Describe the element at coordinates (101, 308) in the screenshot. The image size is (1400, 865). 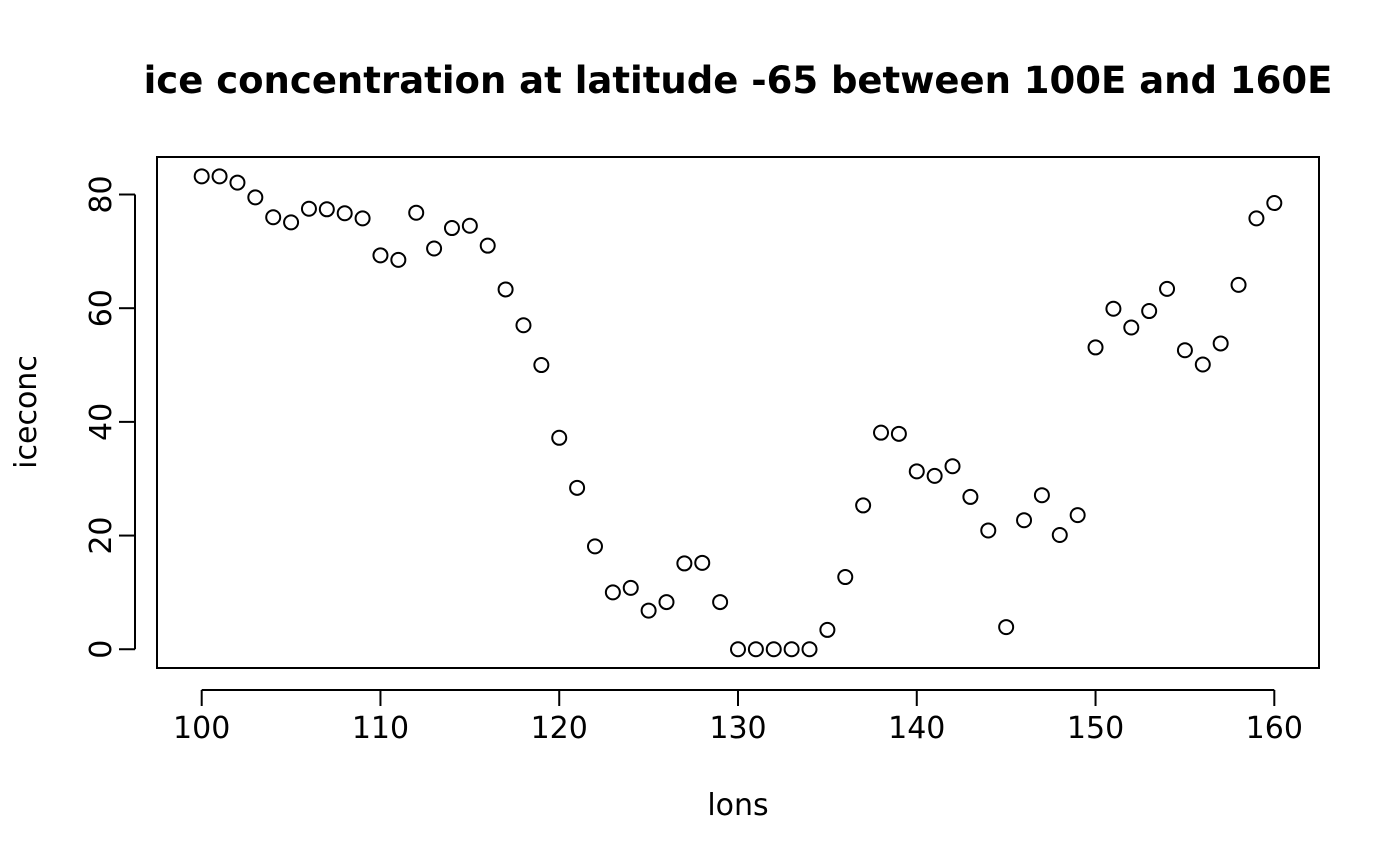
I see `y-tick-label: 60` at that location.